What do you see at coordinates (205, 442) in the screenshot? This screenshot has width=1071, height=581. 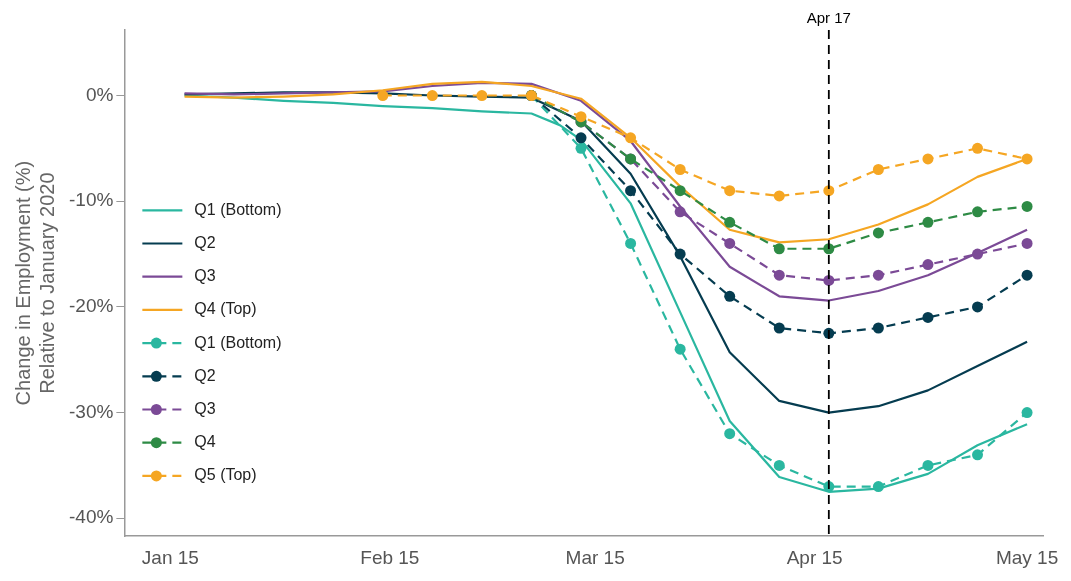 I see `legend-label: Q4` at bounding box center [205, 442].